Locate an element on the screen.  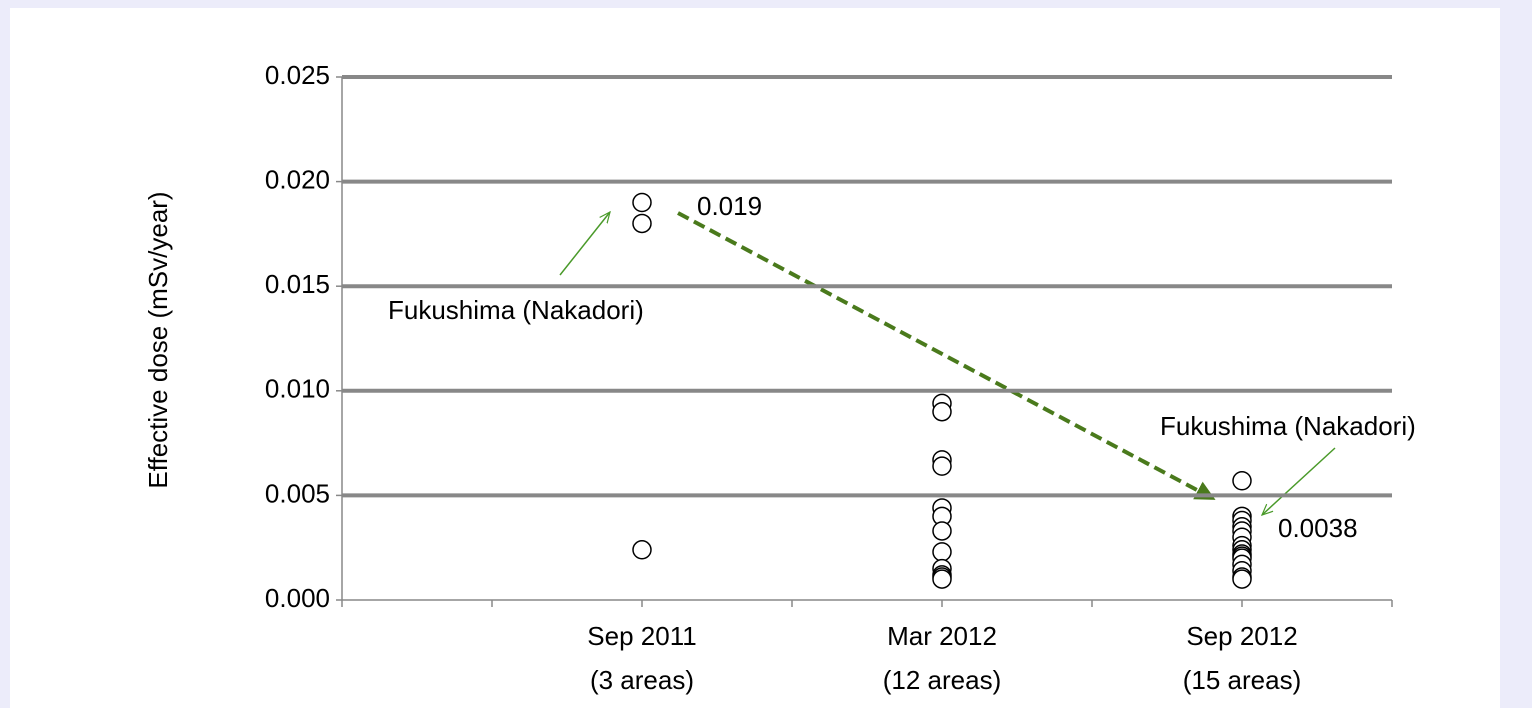
y-tick-label: 0.025 is located at coordinates (297, 75).